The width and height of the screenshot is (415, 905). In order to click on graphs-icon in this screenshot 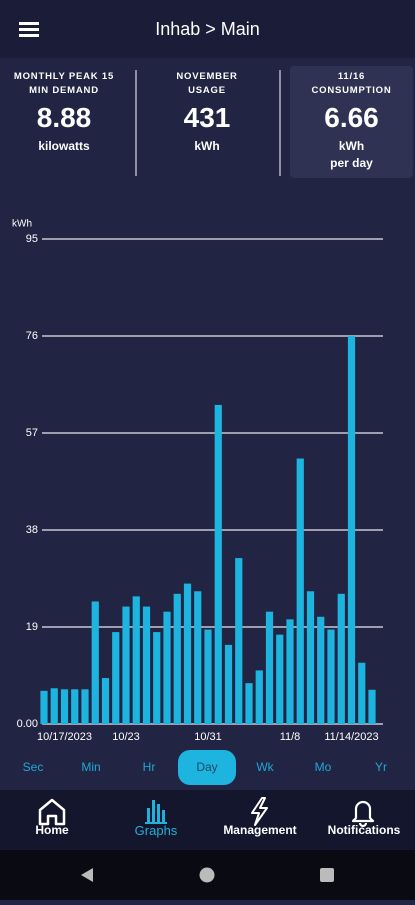, I will do `click(156, 812)`.